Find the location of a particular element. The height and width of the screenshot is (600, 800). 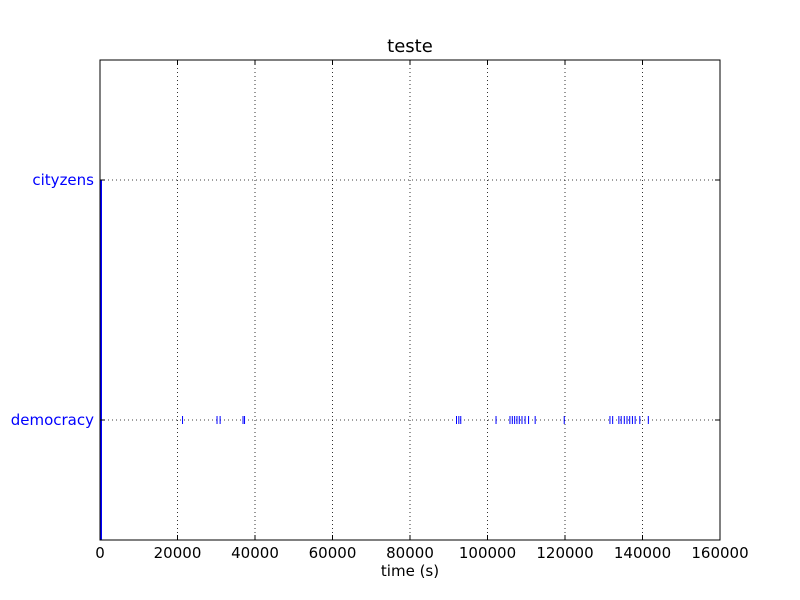

x-tick-label: 60000 is located at coordinates (333, 553).